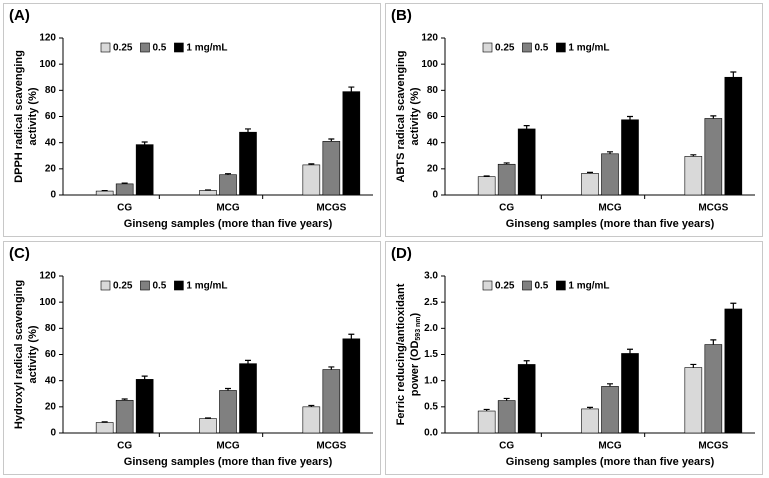 The height and width of the screenshot is (478, 769). I want to click on y-tick-label: 0.0, so click(431, 433).